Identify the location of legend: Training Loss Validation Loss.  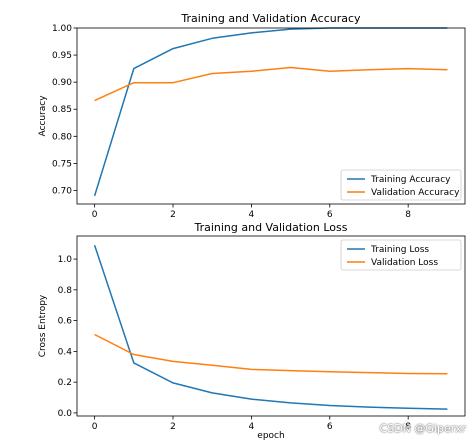
(401, 255).